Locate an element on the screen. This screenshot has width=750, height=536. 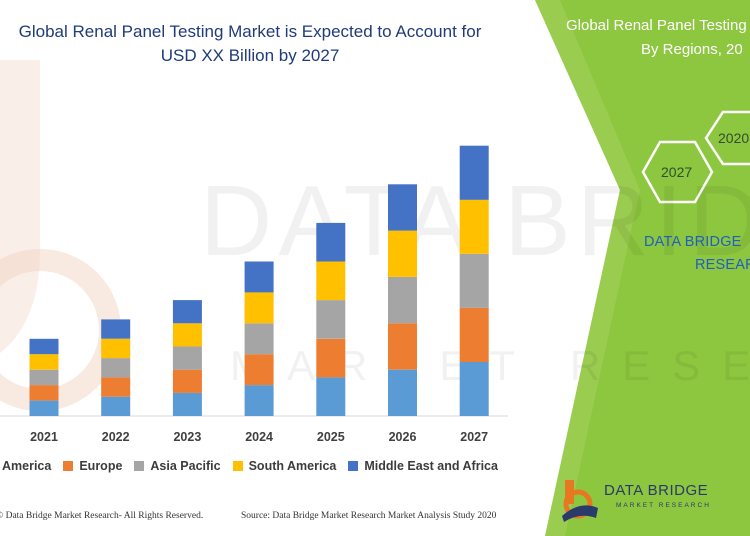
bar-2027-america is located at coordinates (474, 388).